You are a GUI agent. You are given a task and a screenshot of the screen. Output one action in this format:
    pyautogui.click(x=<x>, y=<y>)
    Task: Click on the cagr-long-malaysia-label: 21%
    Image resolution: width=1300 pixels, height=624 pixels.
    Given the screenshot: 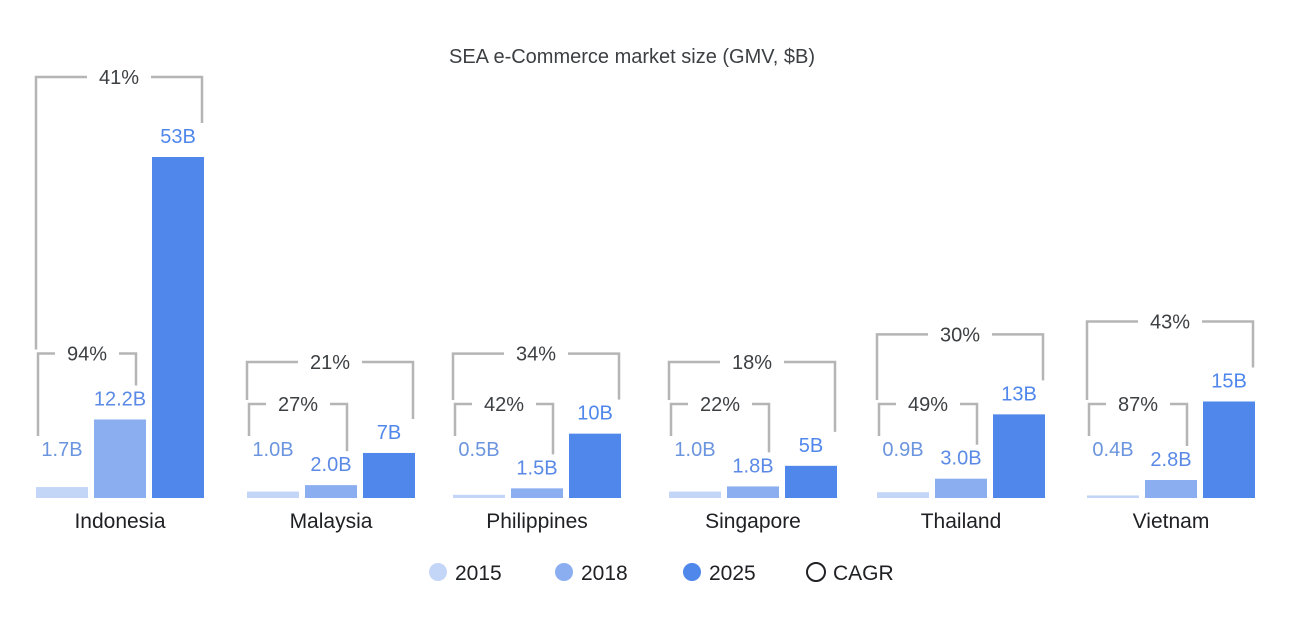 What is the action you would take?
    pyautogui.click(x=330, y=363)
    